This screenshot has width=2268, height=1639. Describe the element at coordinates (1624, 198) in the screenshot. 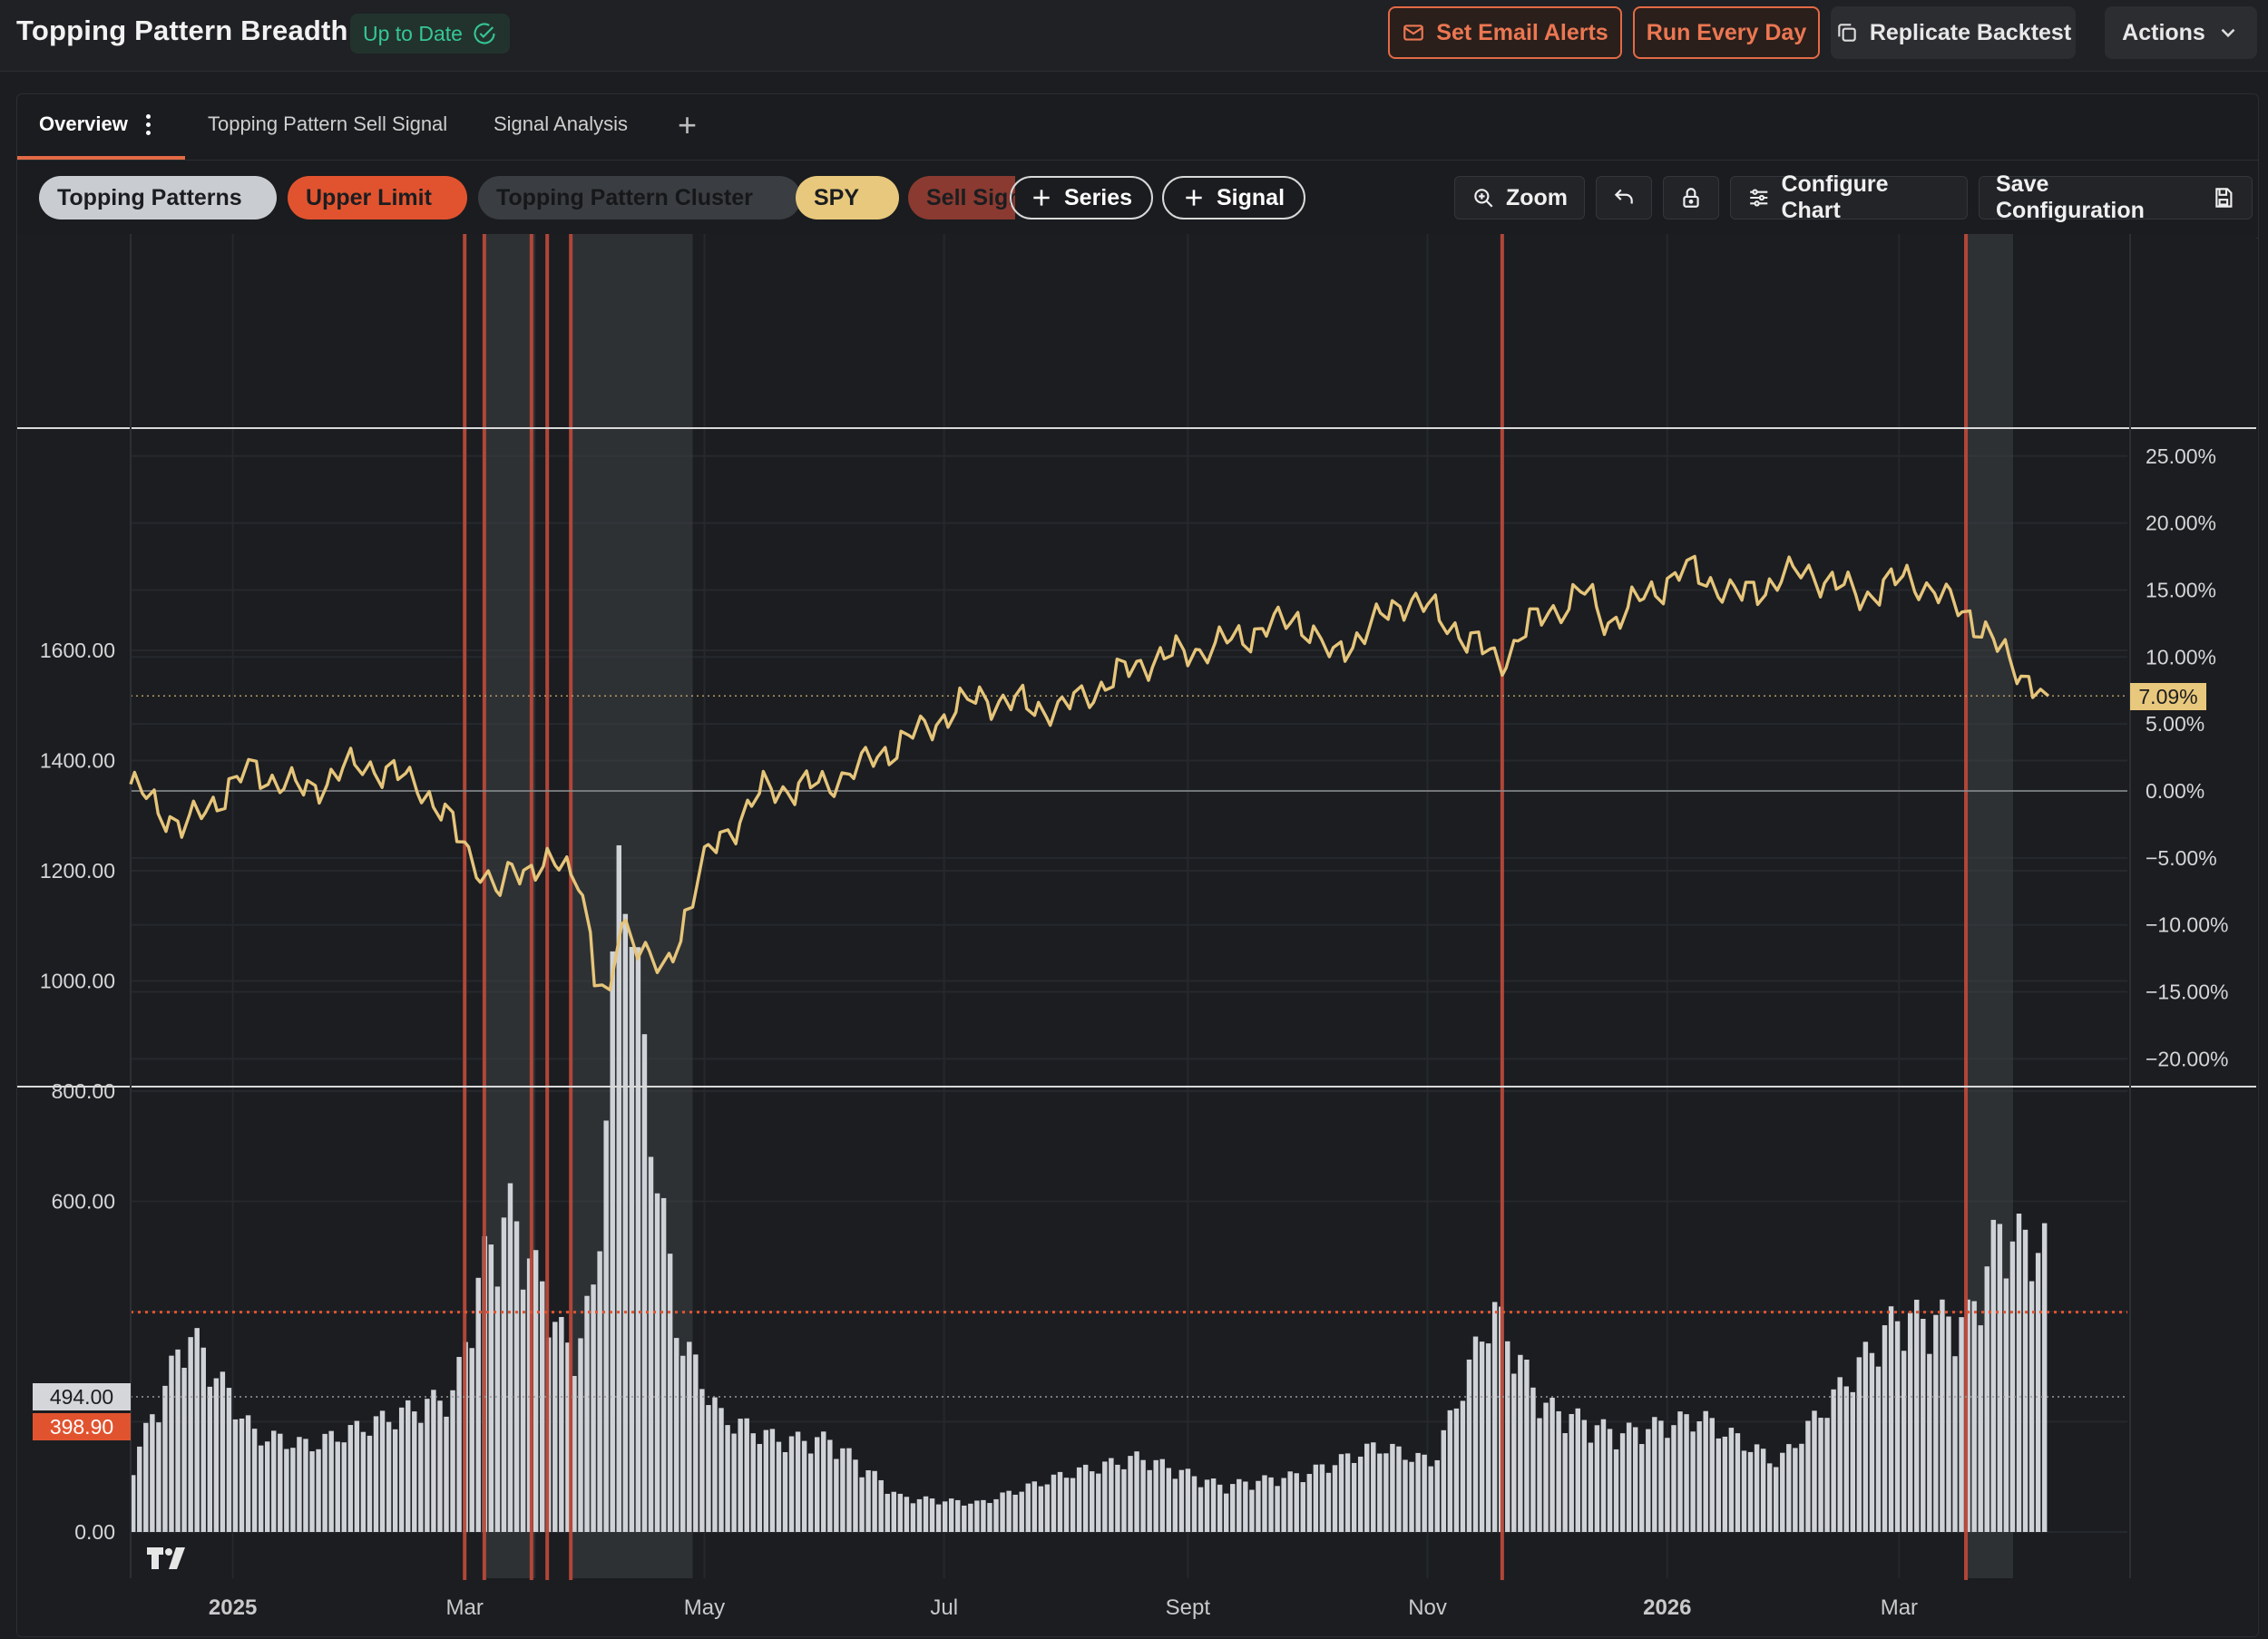

I see `undo-button` at that location.